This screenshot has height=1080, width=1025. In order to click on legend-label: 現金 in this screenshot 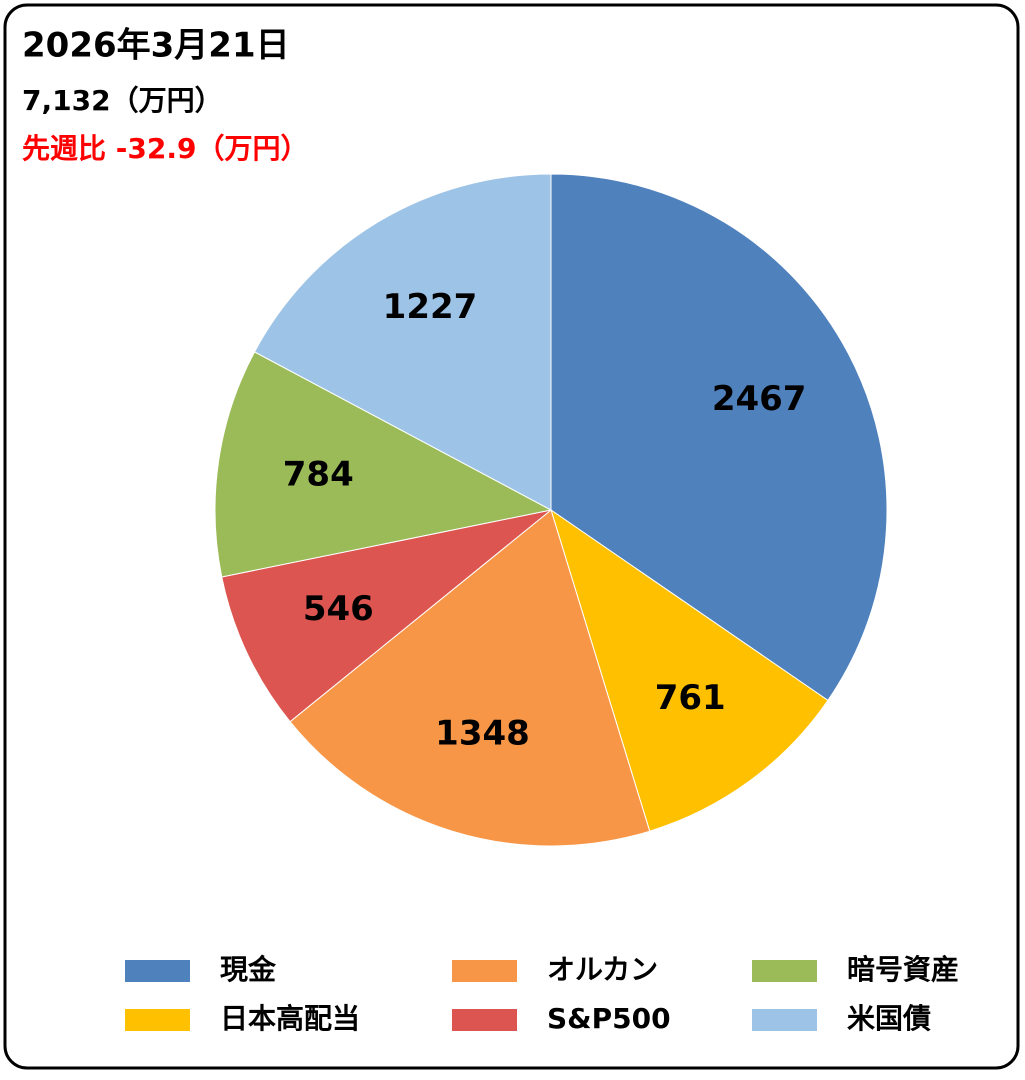, I will do `click(248, 969)`.